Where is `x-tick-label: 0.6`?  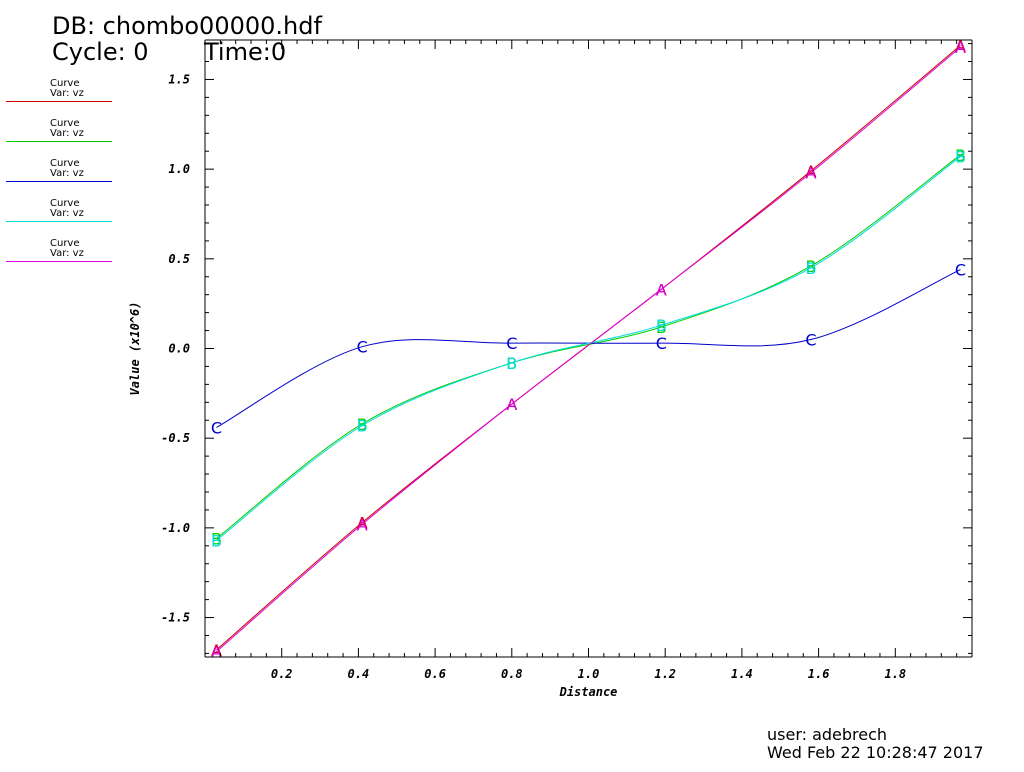
x-tick-label: 0.6 is located at coordinates (435, 674).